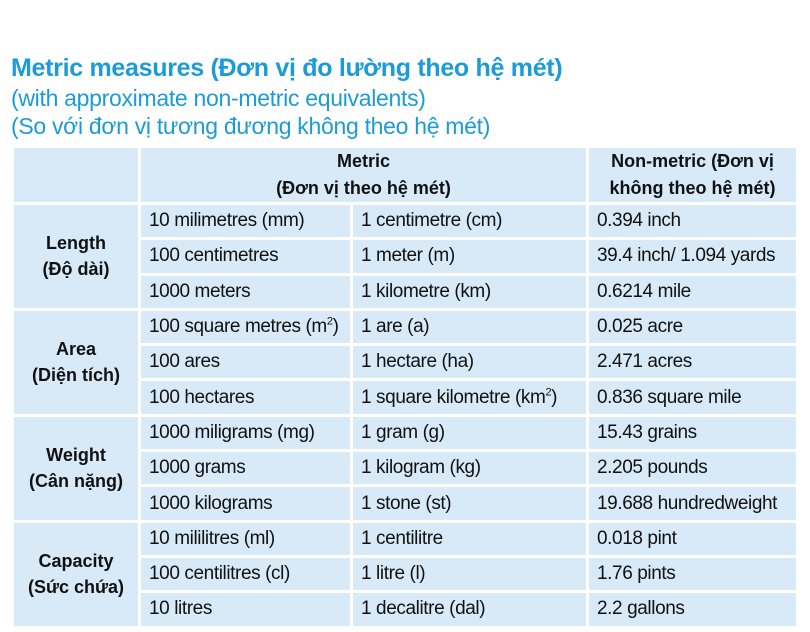  I want to click on cell-text: 100 ares, so click(184, 362).